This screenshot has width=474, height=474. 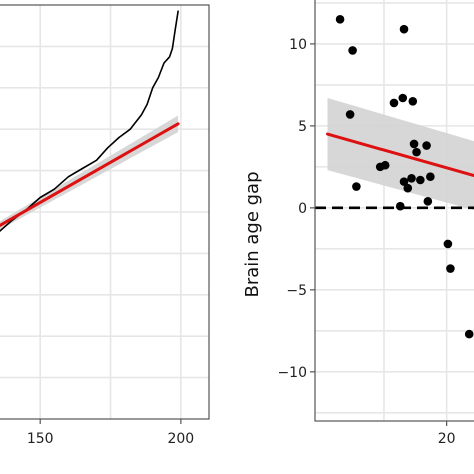 What do you see at coordinates (110, 433) in the screenshot?
I see `left-x-axis: 150 200` at bounding box center [110, 433].